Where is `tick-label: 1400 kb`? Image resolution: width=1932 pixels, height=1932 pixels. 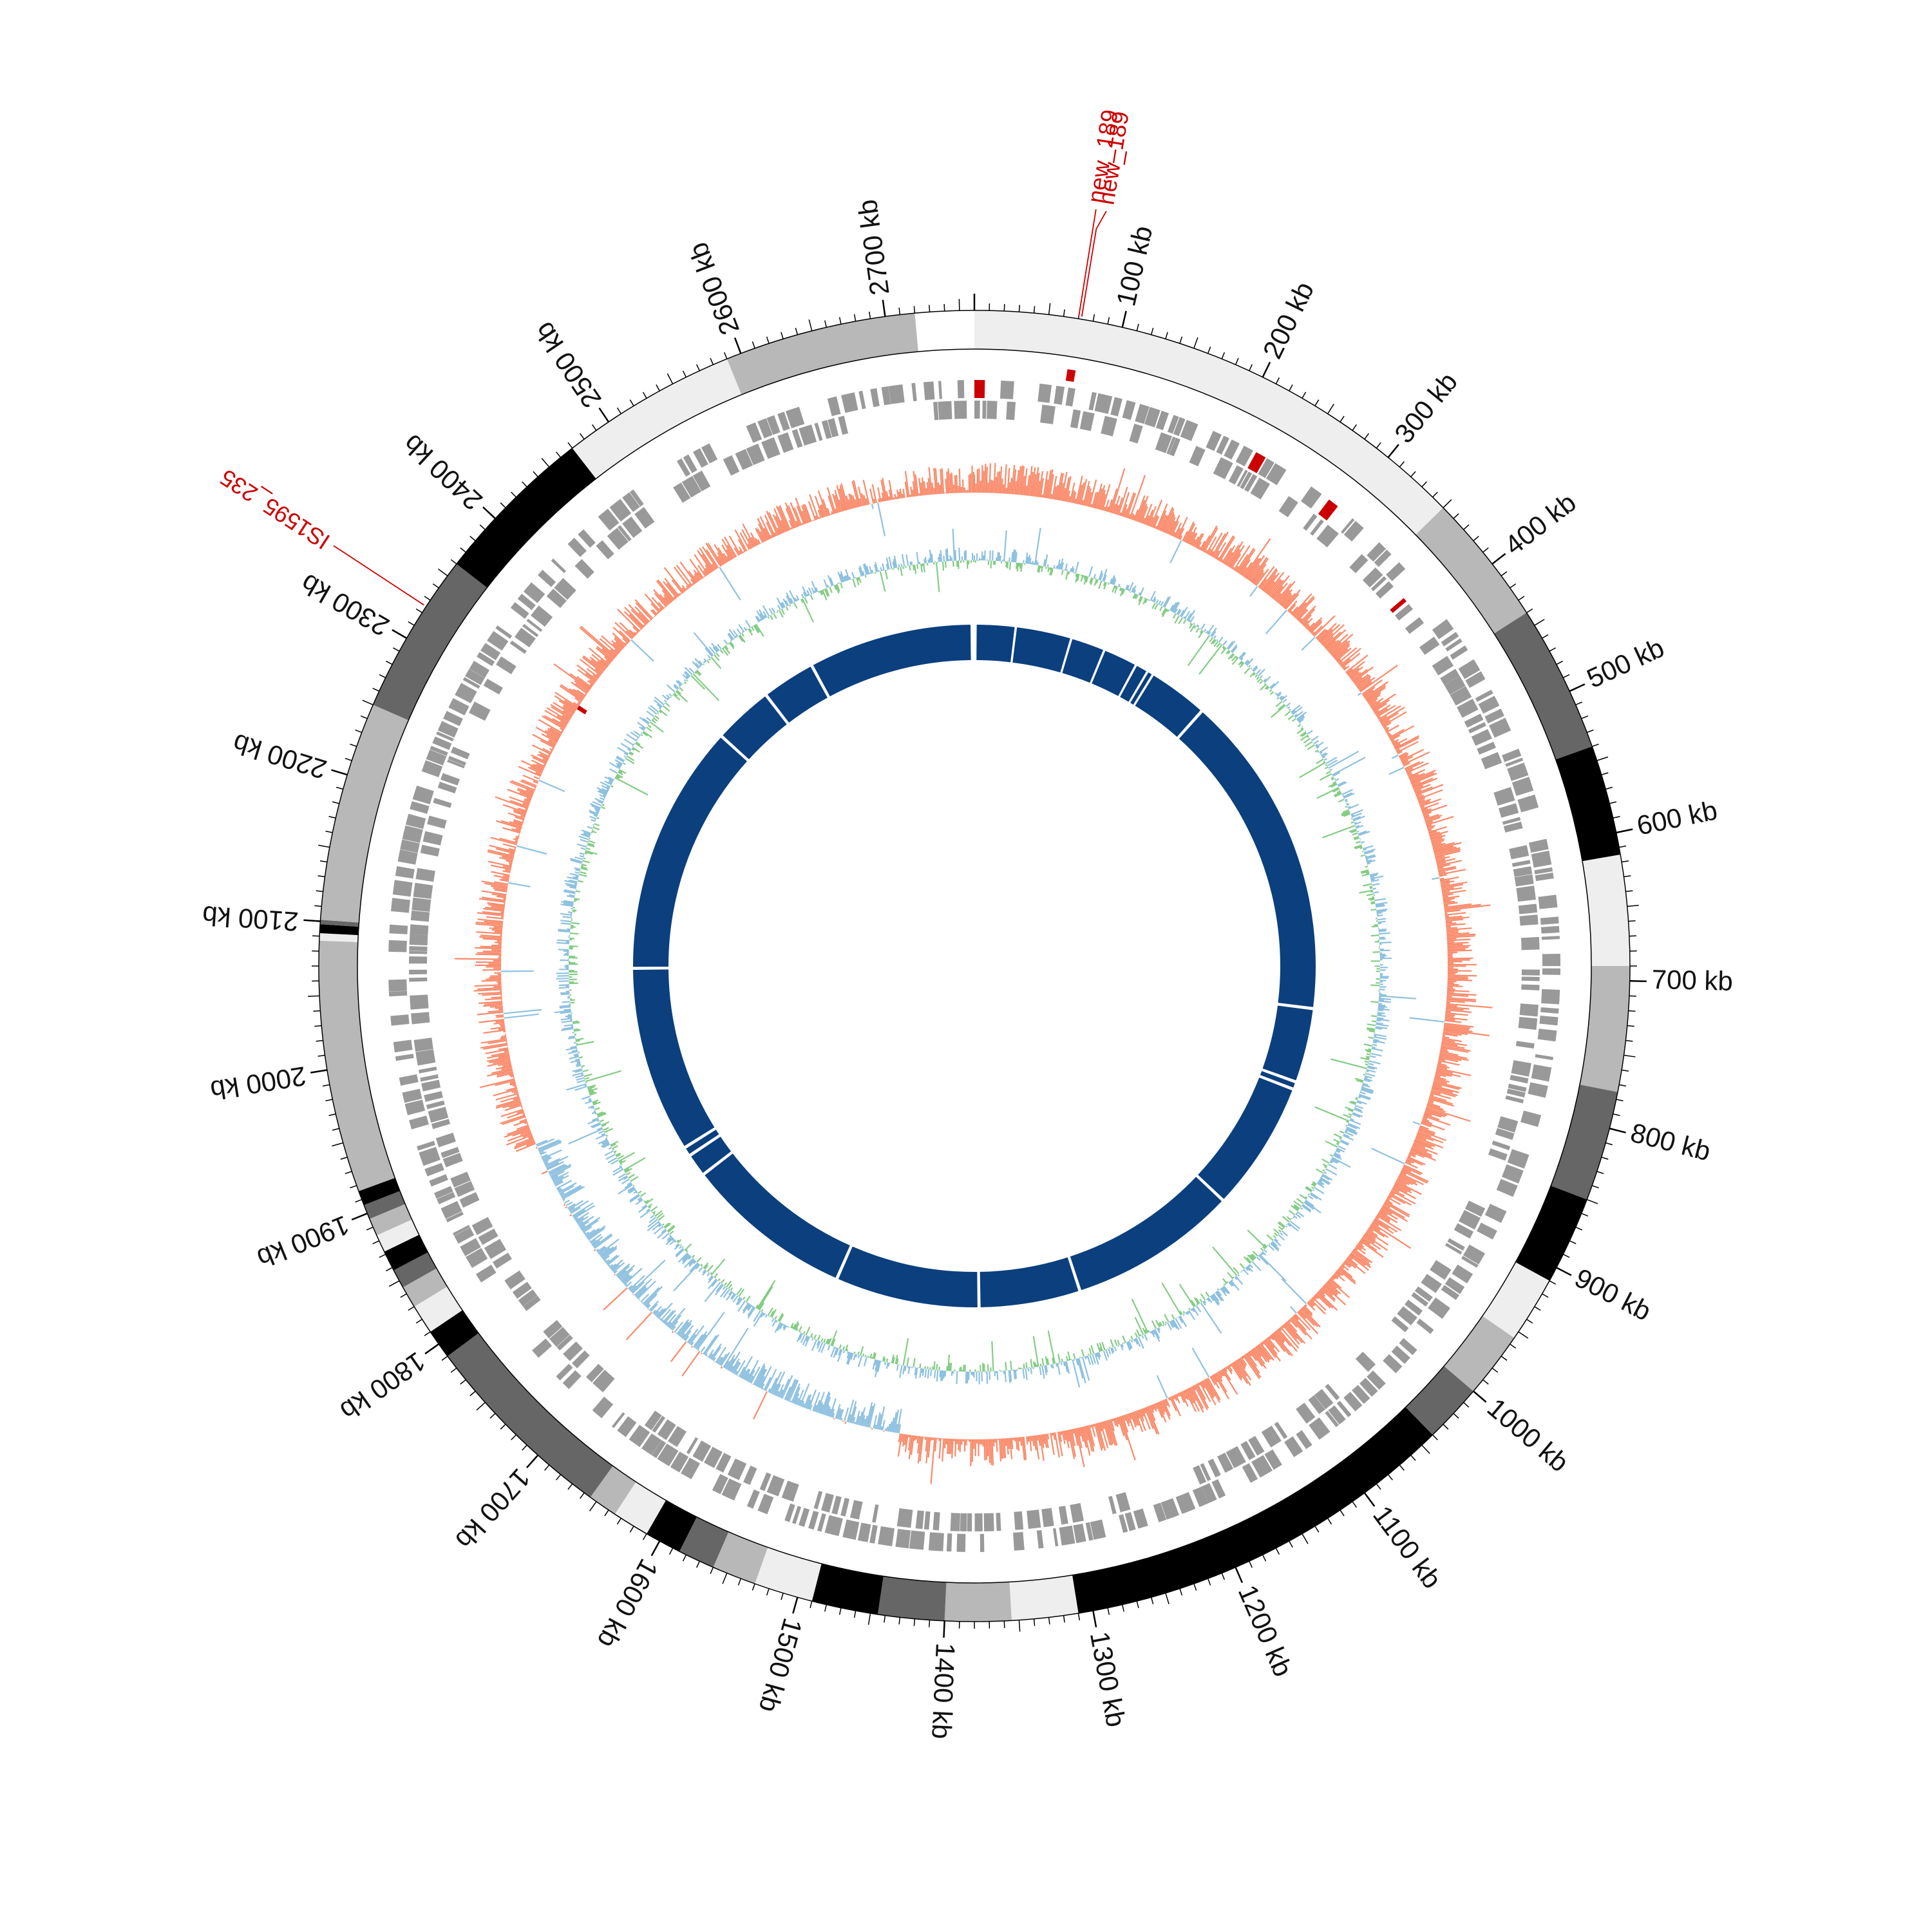
tick-label: 1400 kb is located at coordinates (943, 1690).